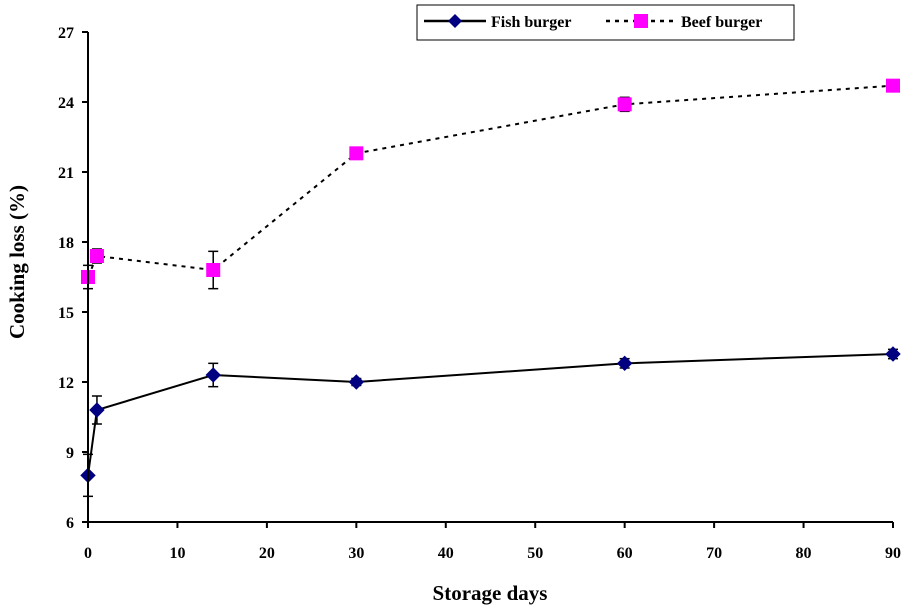  What do you see at coordinates (66, 33) in the screenshot?
I see `y-tick-label: 27` at bounding box center [66, 33].